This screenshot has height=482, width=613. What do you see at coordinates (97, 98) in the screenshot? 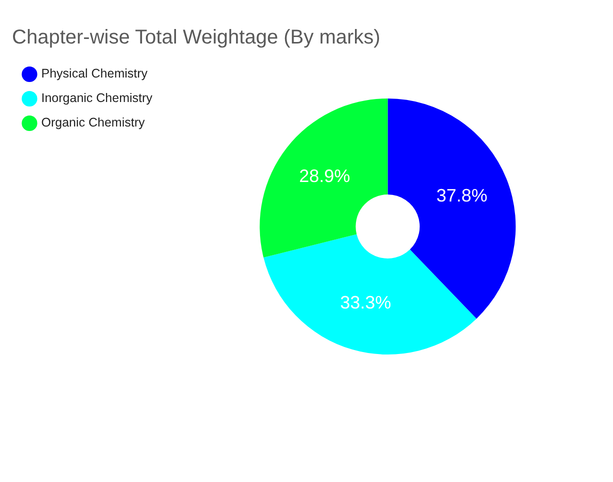
I see `legend-label: Inorganic Chemistry` at bounding box center [97, 98].